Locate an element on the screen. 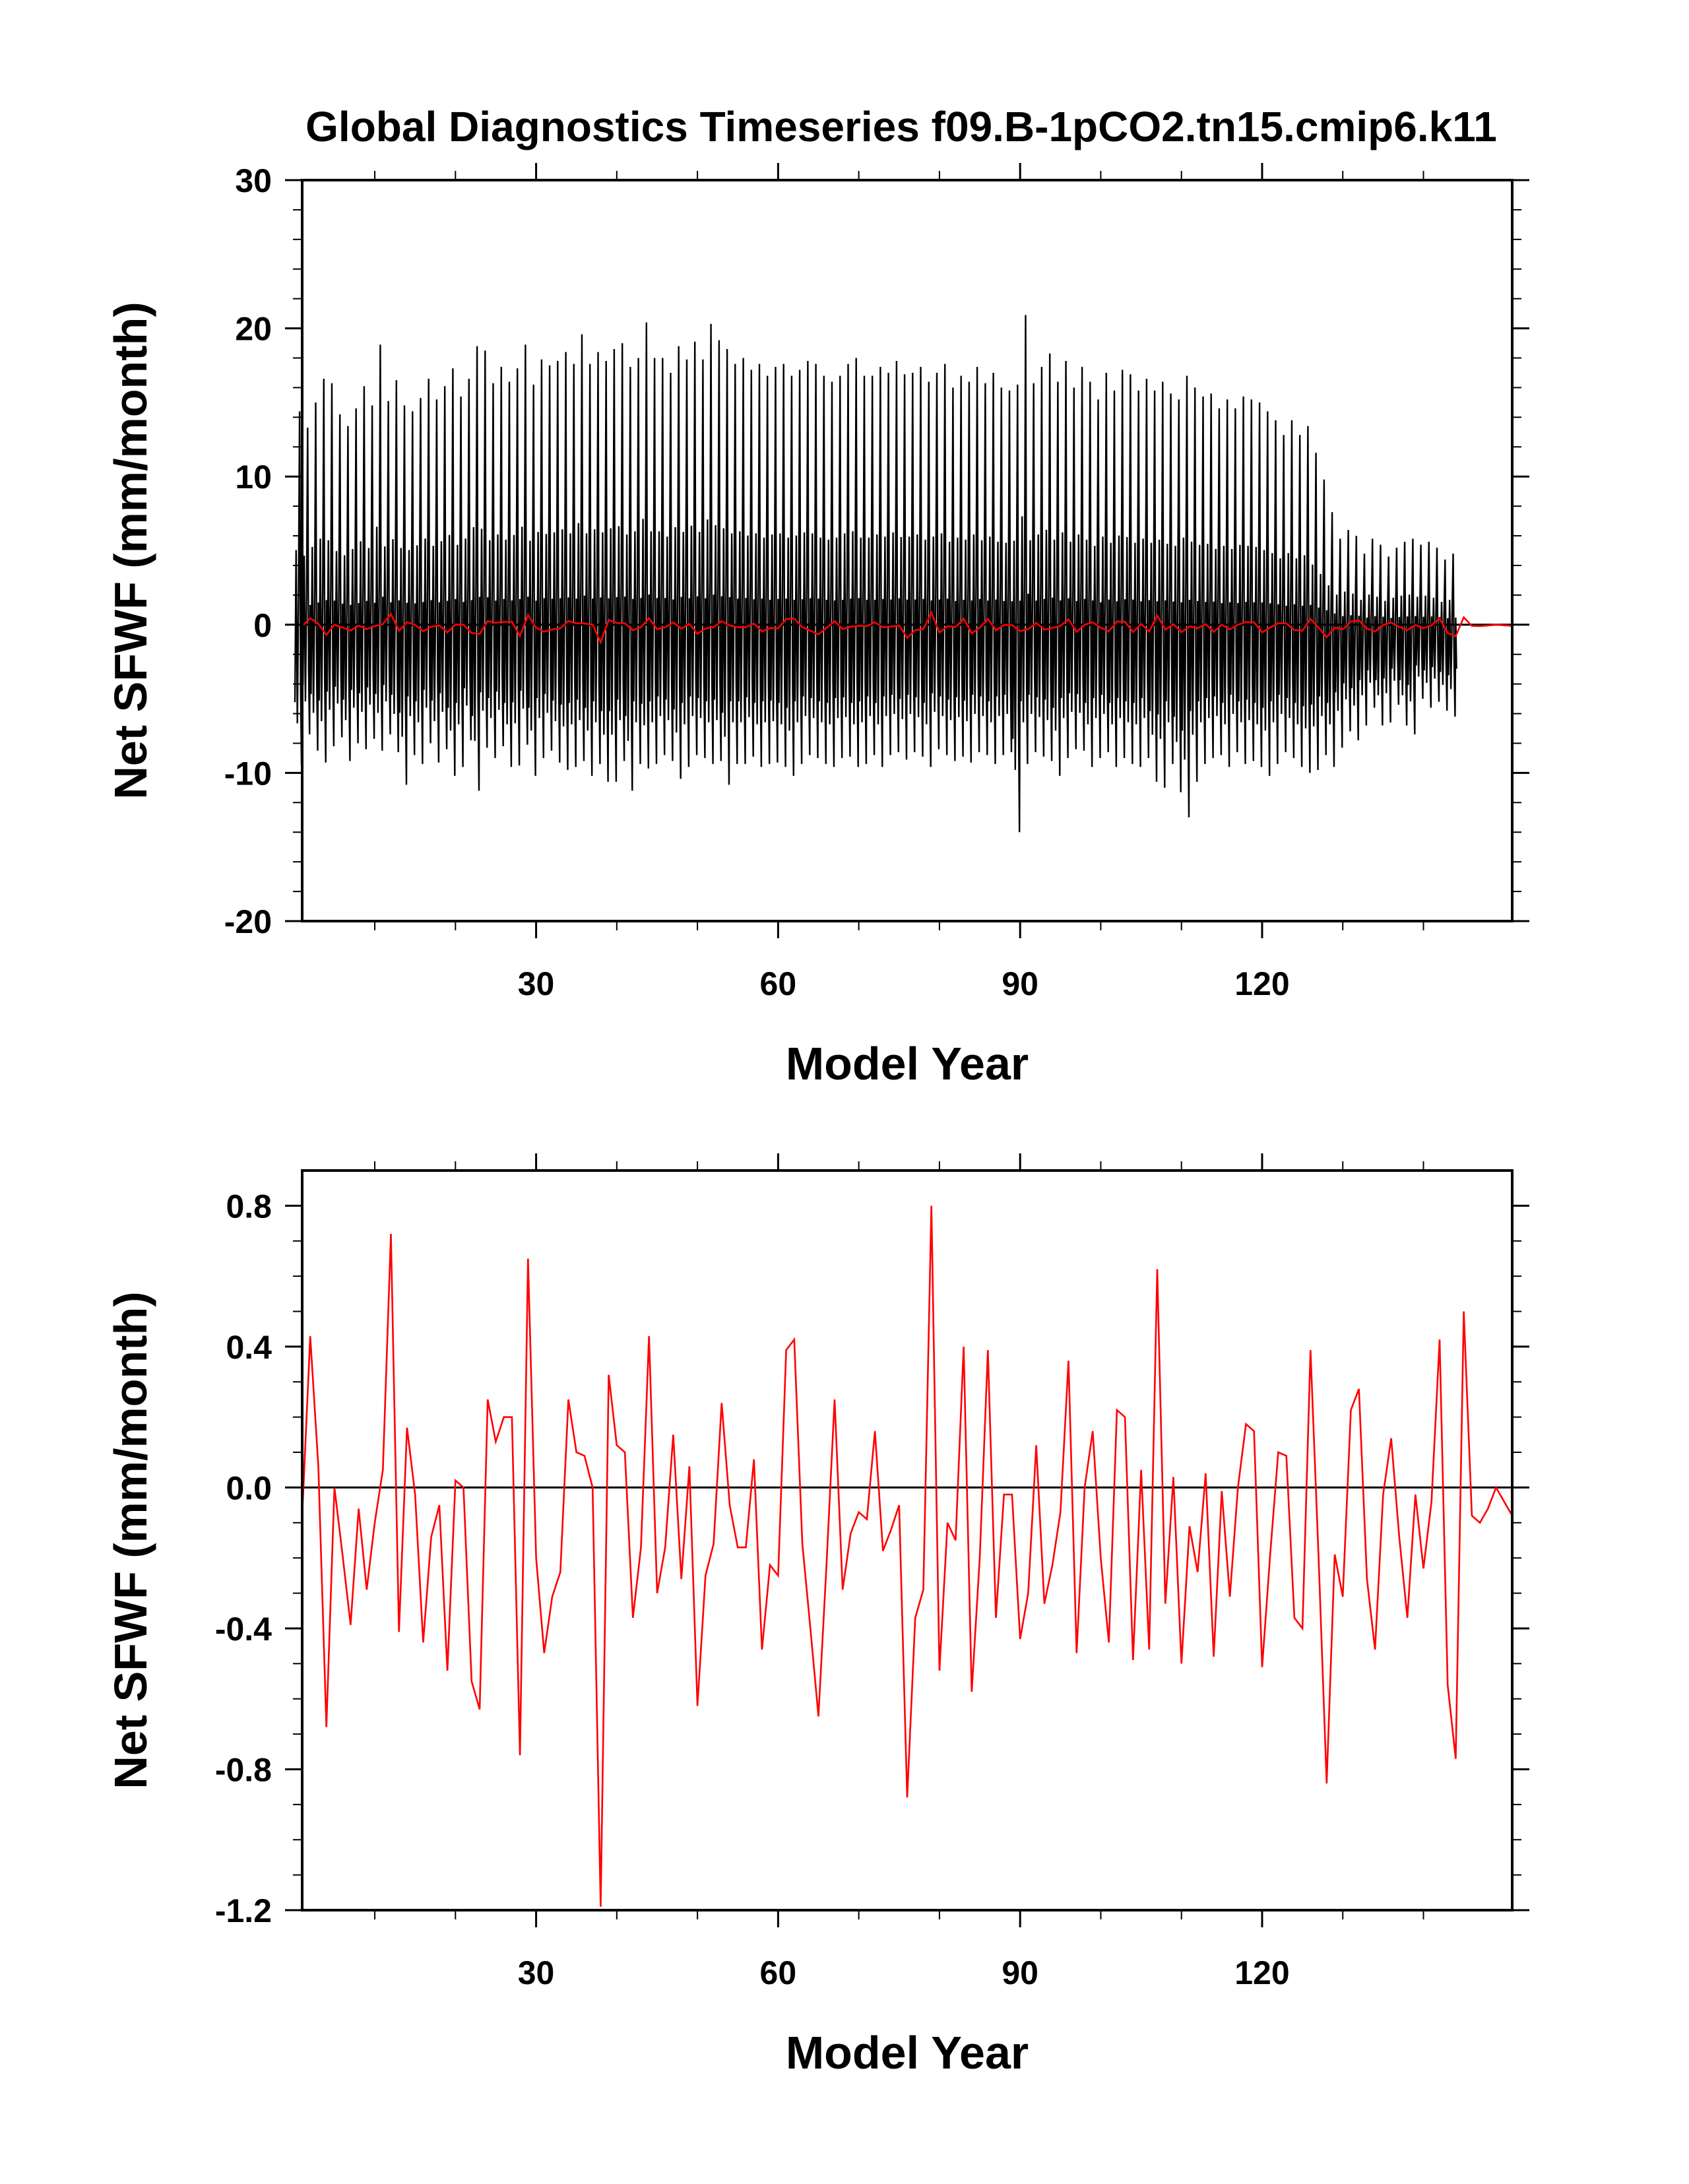 This screenshot has width=1689, height=2184. y-tick-label: 30 is located at coordinates (253, 180).